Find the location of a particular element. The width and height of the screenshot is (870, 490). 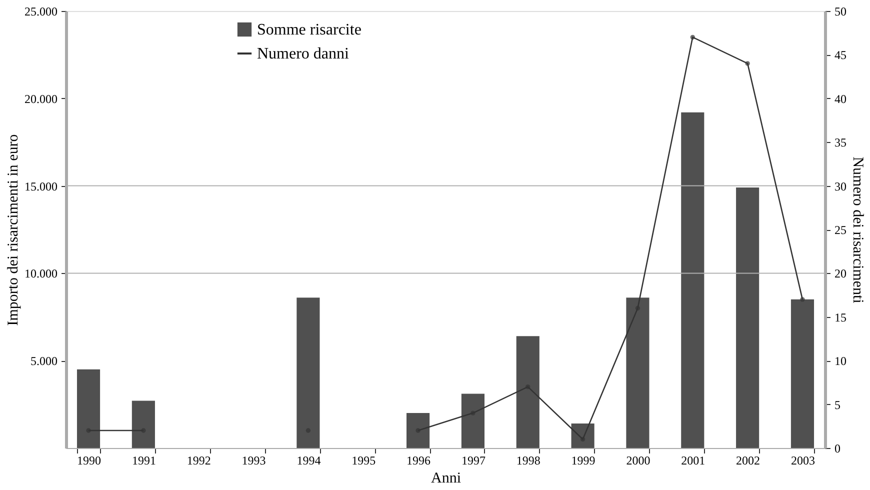

y-tick-label: 20.000 is located at coordinates (41, 99).